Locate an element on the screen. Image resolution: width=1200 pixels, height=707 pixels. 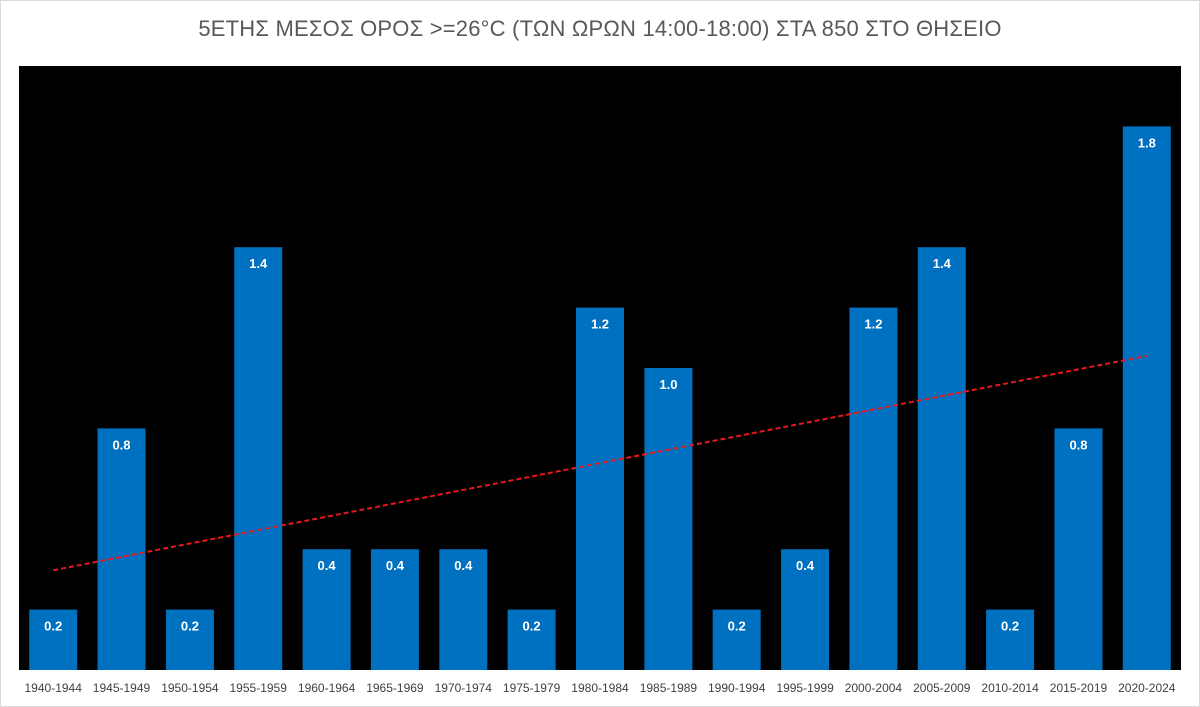
x-tick-2010-2014: 2010-2014 is located at coordinates (1010, 688).